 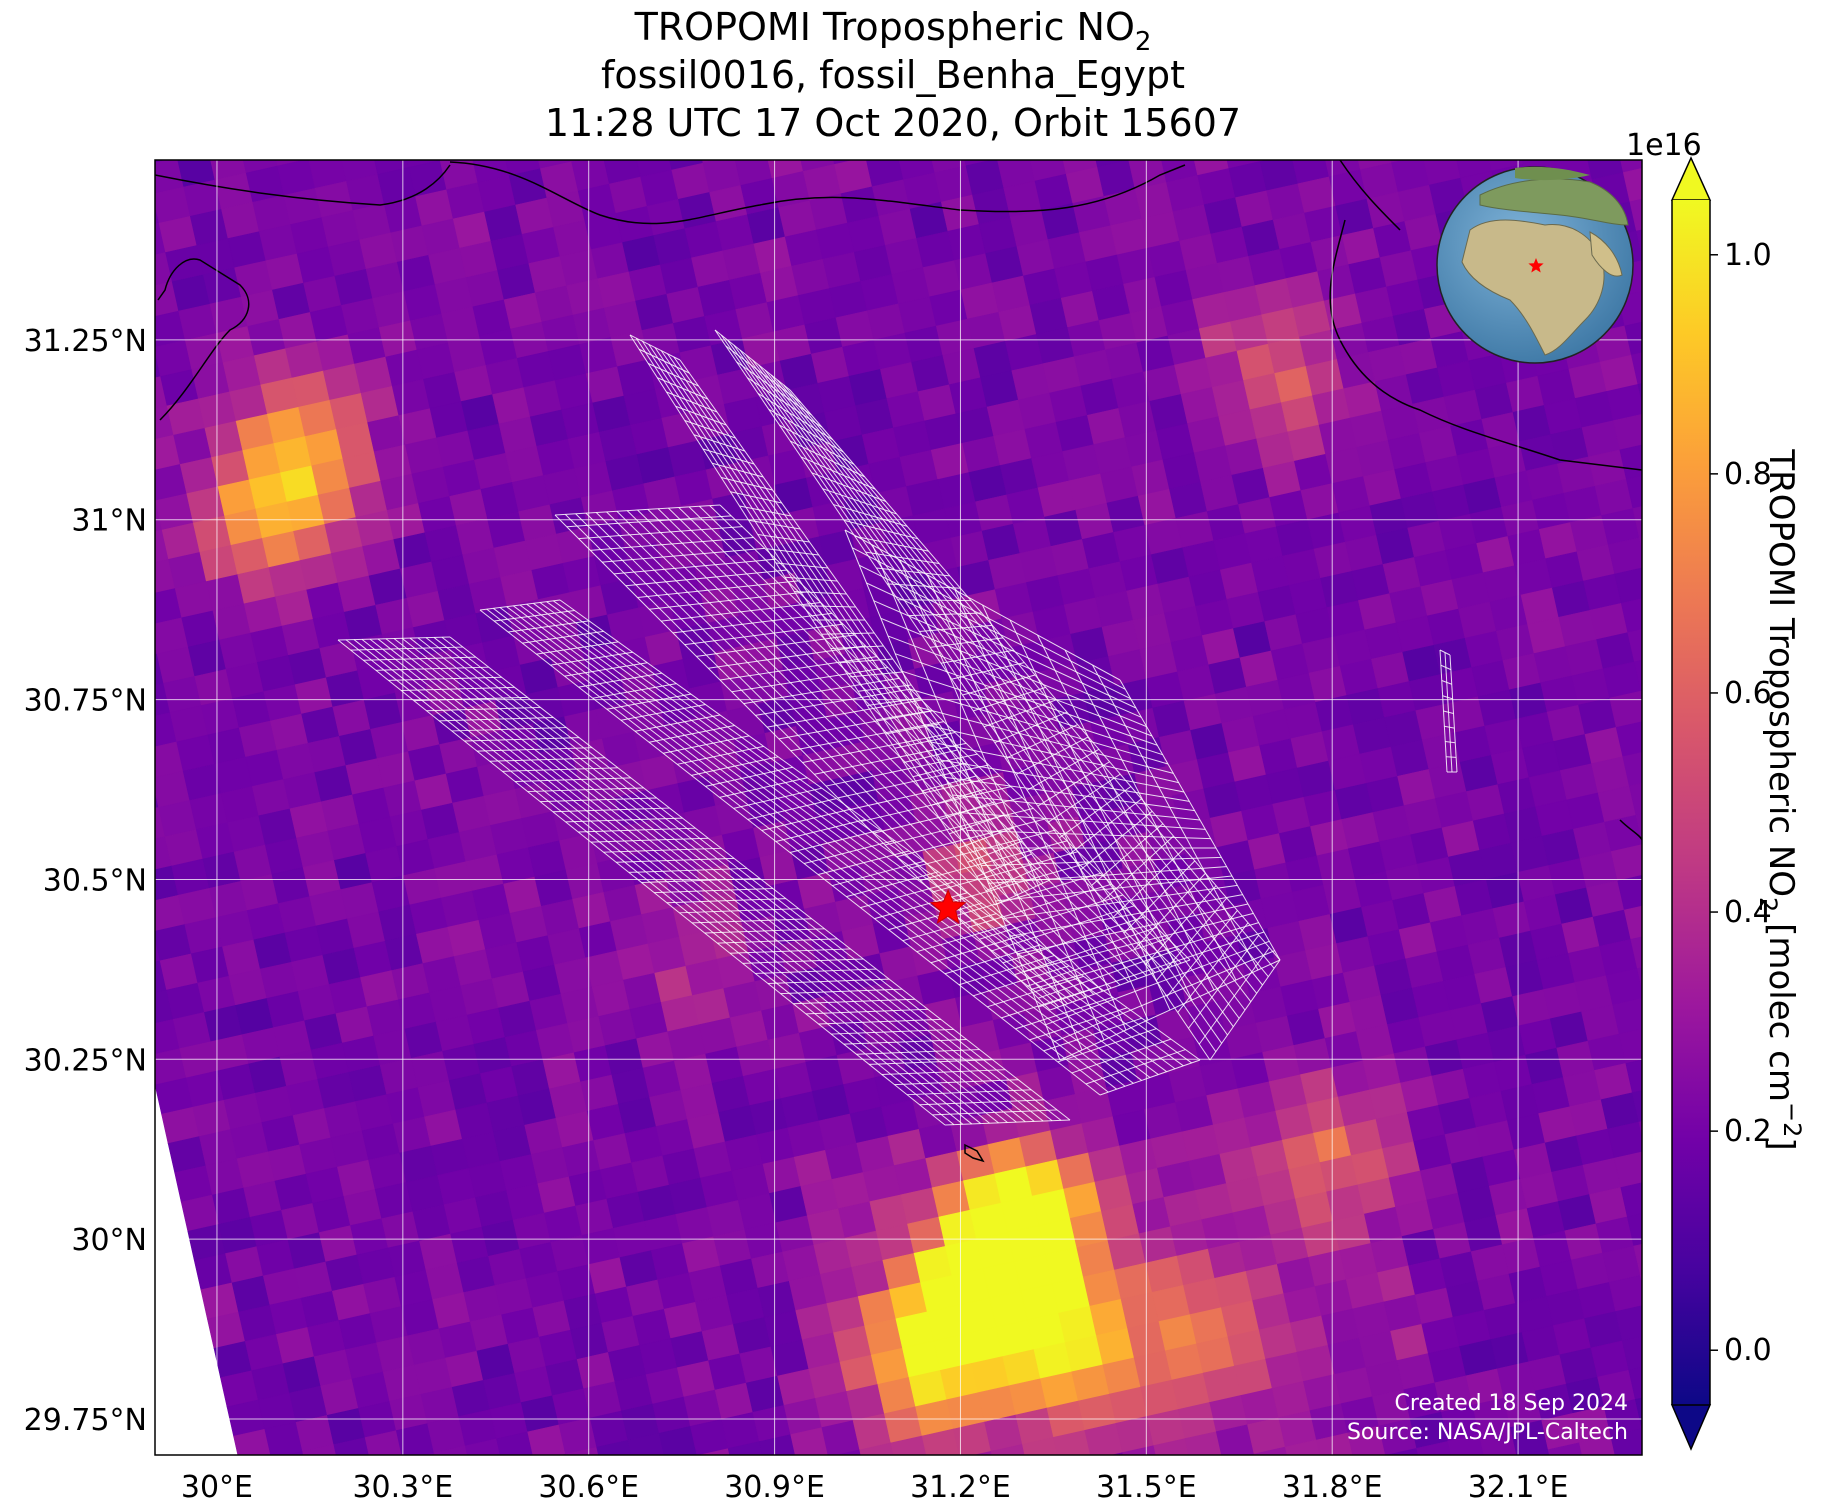 I want to click on y-tick-label: 30°N, so click(x=109, y=1240).